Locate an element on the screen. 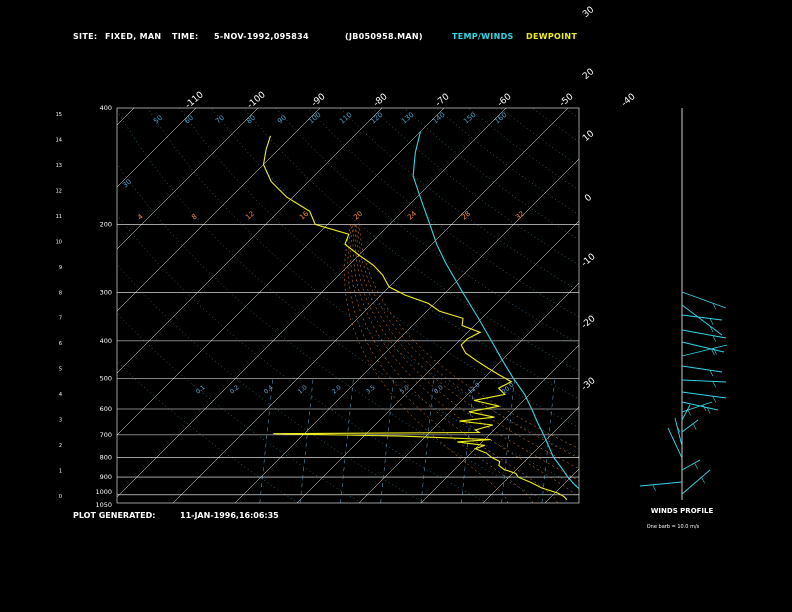 This screenshot has height=612, width=792. pressure-tick-label: 300 is located at coordinates (106, 293).